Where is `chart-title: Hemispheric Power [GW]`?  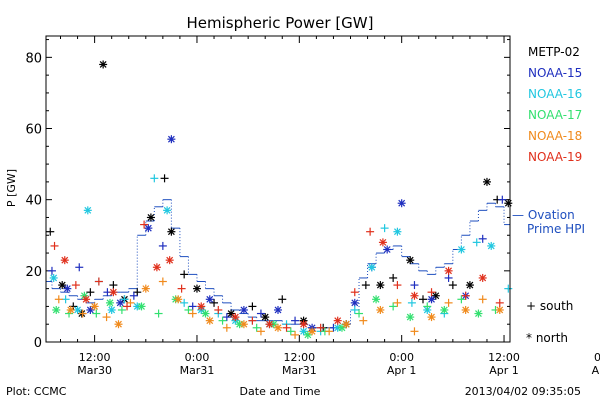 chart-title: Hemispheric Power [GW] is located at coordinates (280, 23).